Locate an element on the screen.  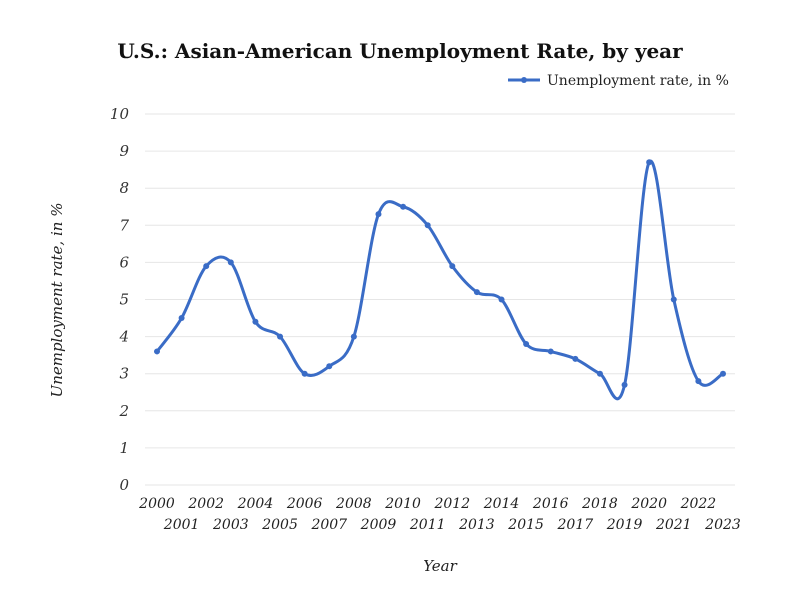
x-tick-label: 2007 is located at coordinates (328, 525).